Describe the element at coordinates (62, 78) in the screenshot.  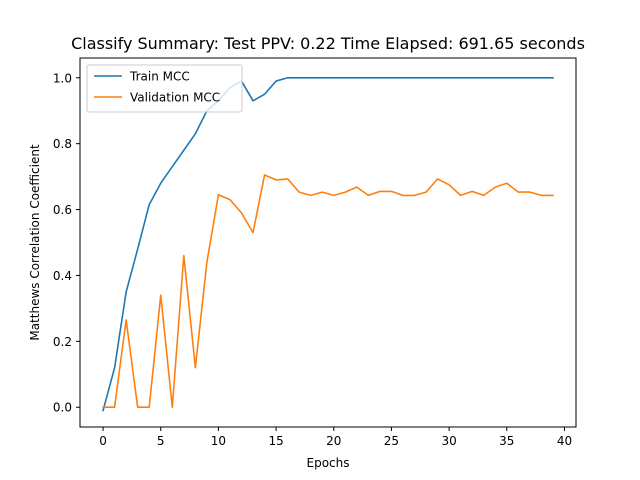
I see `y-tick-label: 1.0` at that location.